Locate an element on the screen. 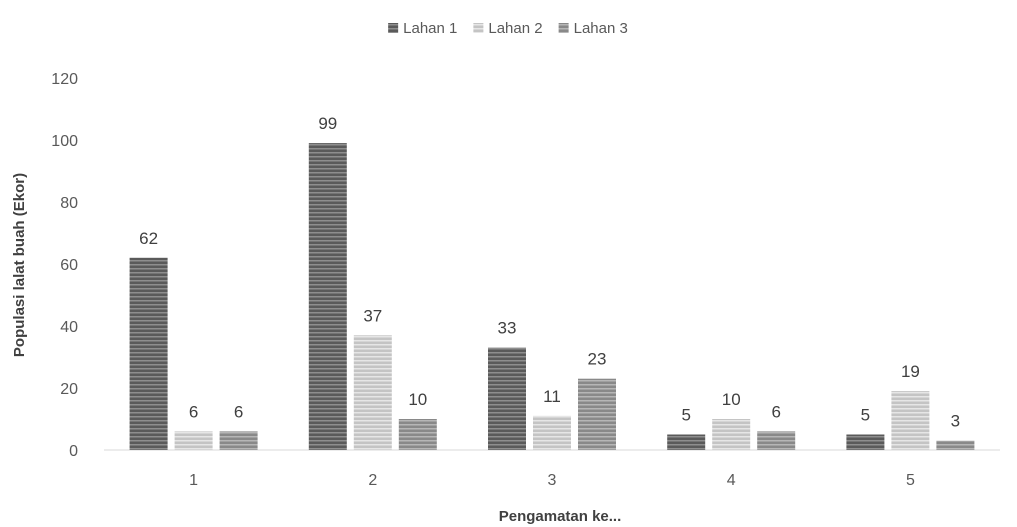 The height and width of the screenshot is (527, 1017). y-tick-label: 0 is located at coordinates (73, 451).